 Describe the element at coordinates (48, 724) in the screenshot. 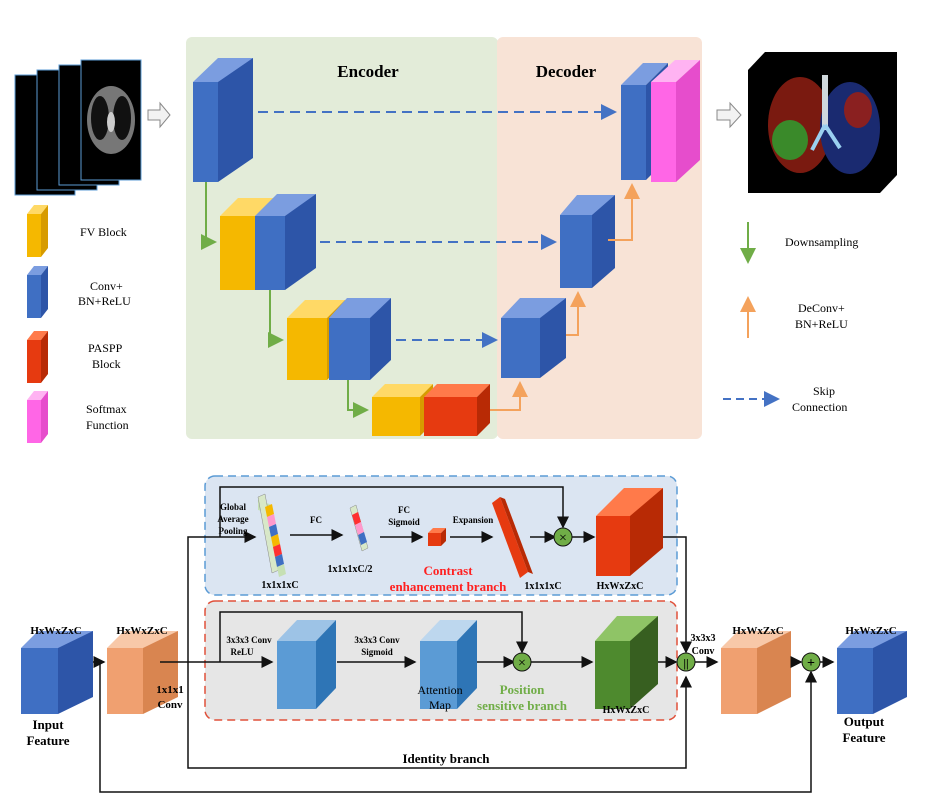

I see `input-label-1: Input` at that location.